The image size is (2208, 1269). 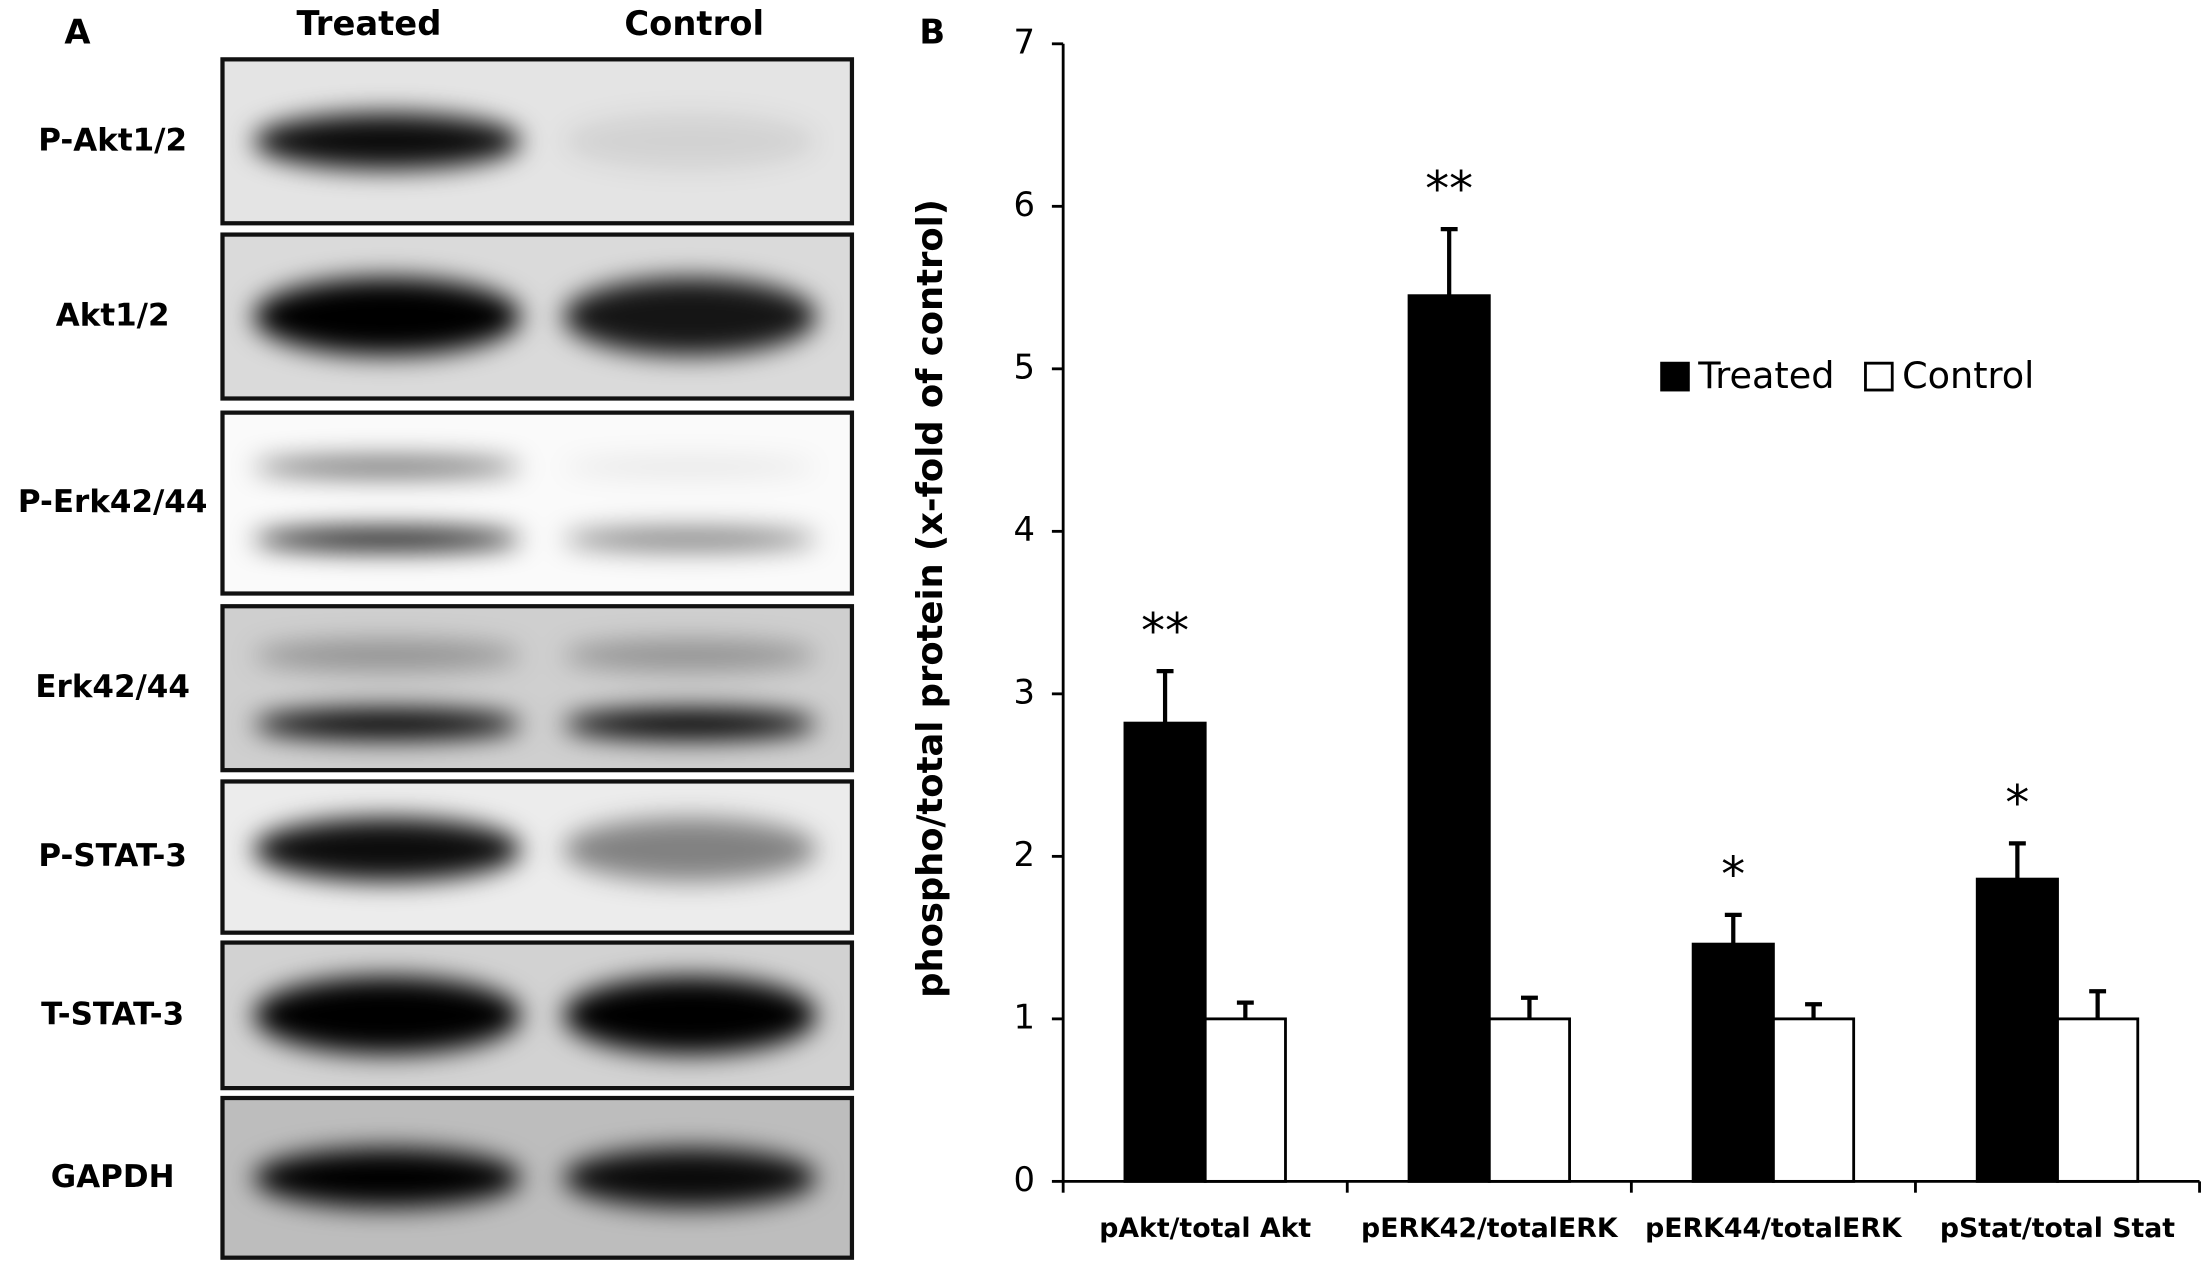 What do you see at coordinates (1024, 1016) in the screenshot?
I see `y-tick-label: 1` at bounding box center [1024, 1016].